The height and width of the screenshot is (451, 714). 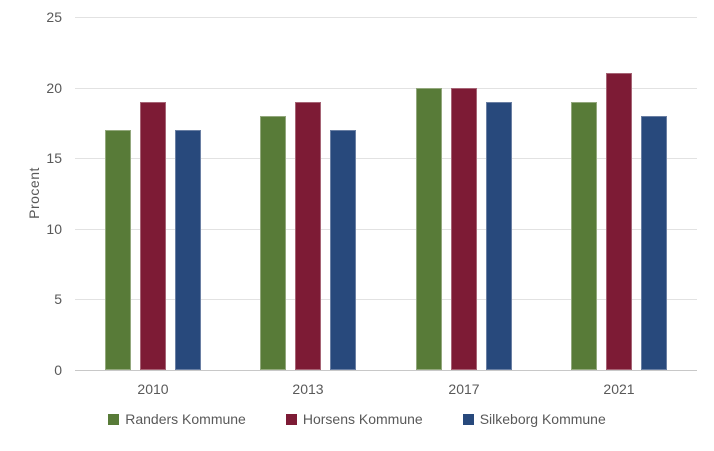 What do you see at coordinates (362, 419) in the screenshot?
I see `legend-label-horsens-kommune: Horsens Kommune` at bounding box center [362, 419].